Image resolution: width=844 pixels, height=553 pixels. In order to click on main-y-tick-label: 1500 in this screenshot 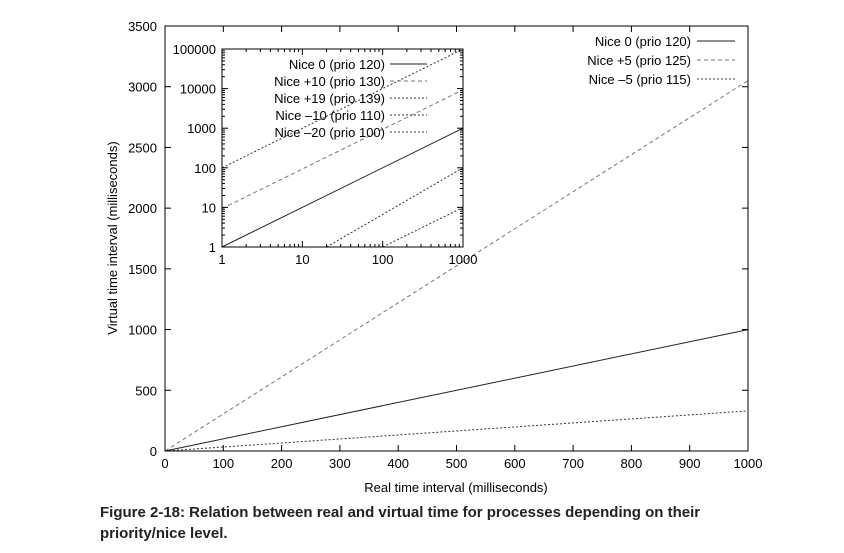, I will do `click(142, 269)`.